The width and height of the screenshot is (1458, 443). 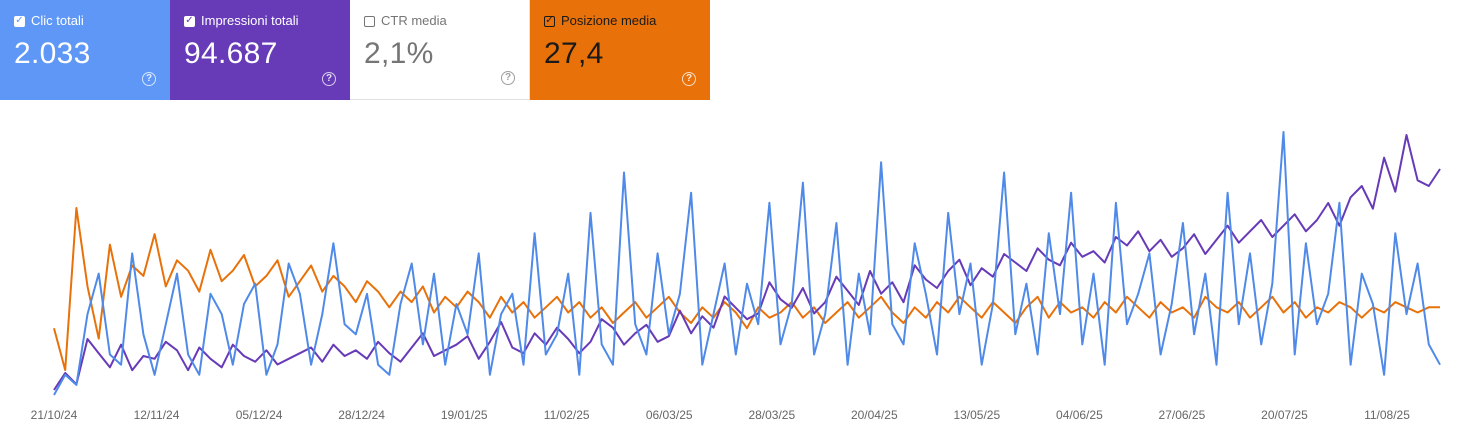 What do you see at coordinates (1387, 415) in the screenshot?
I see `x-tick-label: 11/08/25` at bounding box center [1387, 415].